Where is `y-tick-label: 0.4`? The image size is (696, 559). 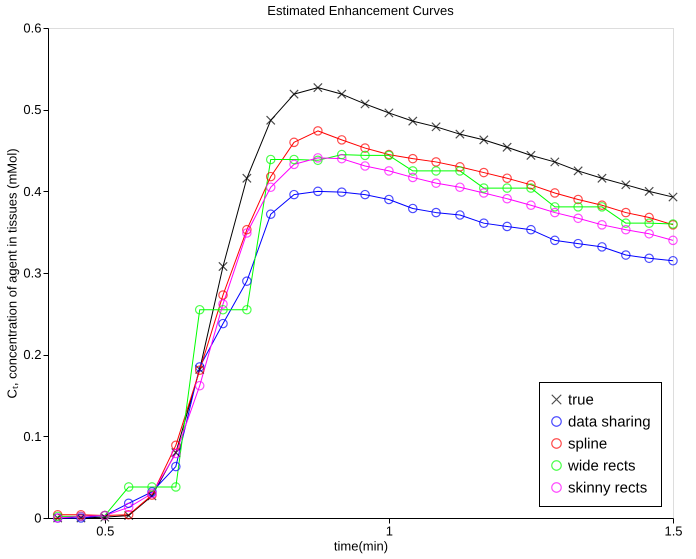 y-tick-label: 0.4 is located at coordinates (32, 191).